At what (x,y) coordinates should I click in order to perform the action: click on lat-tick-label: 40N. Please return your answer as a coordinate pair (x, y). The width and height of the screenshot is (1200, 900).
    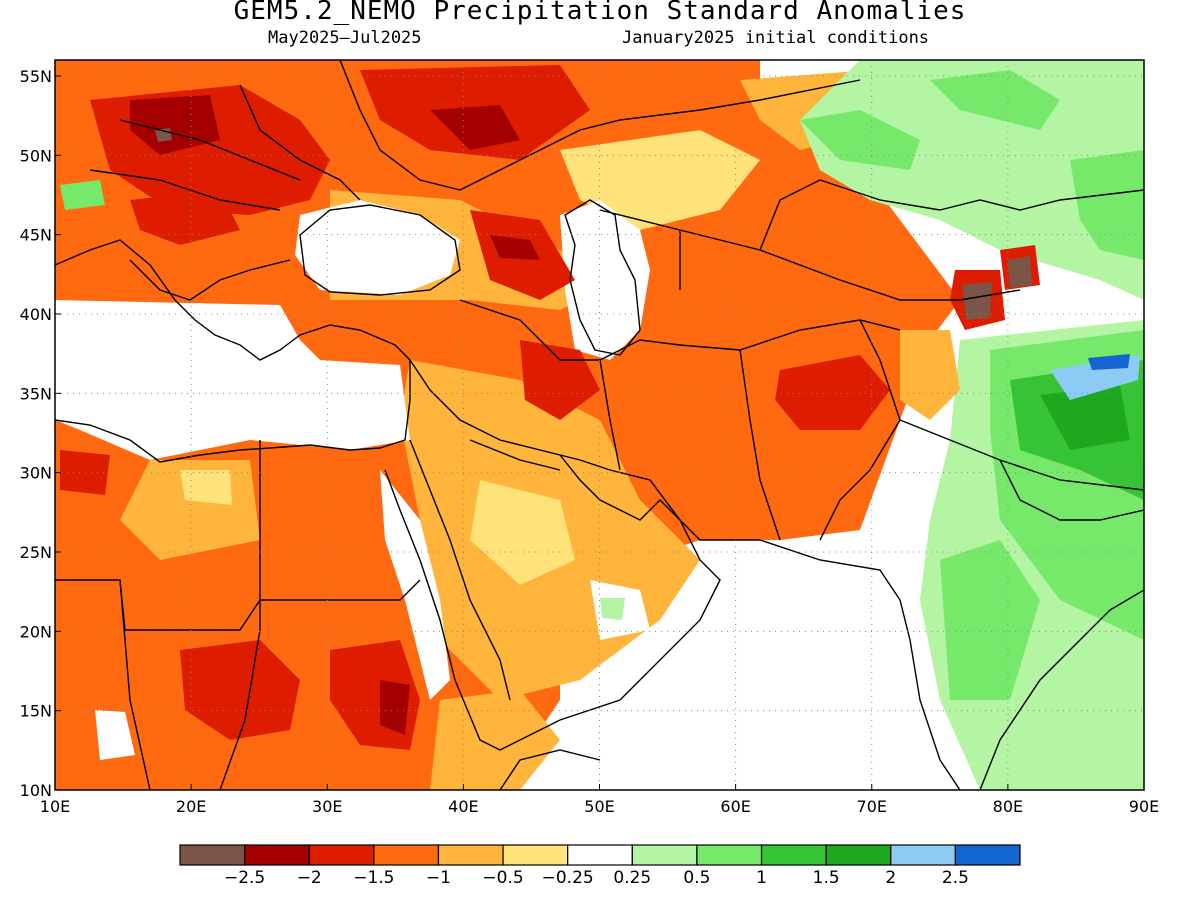
    Looking at the image, I should click on (36, 314).